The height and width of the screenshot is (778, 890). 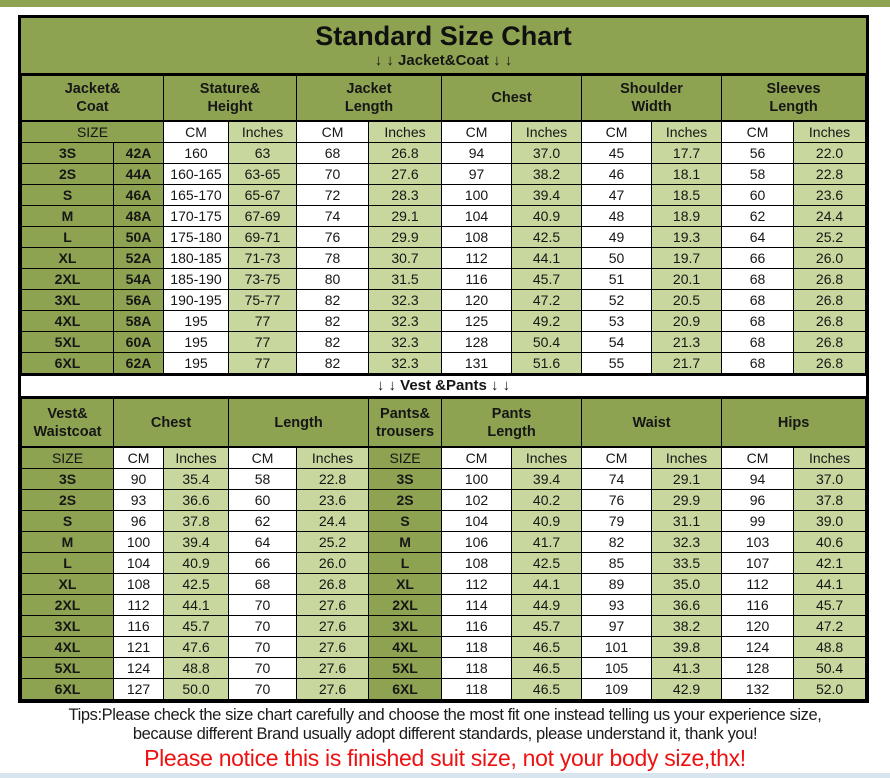 I want to click on value-cell: 64, so click(x=263, y=542).